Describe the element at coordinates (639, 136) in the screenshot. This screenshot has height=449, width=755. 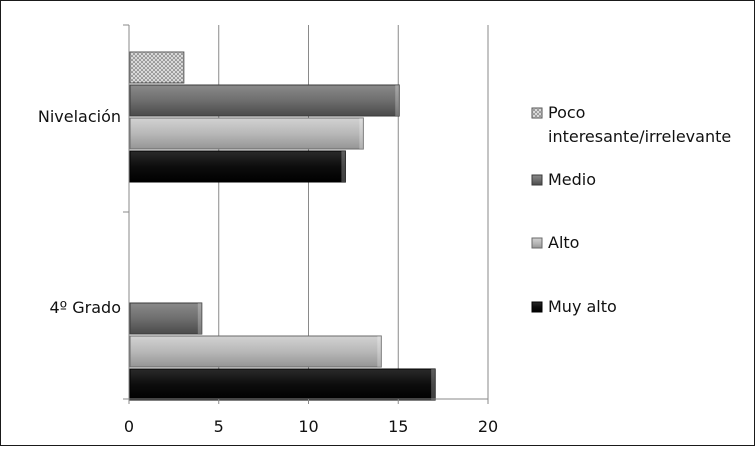
I see `legend-label: interesante/irrelevante` at that location.